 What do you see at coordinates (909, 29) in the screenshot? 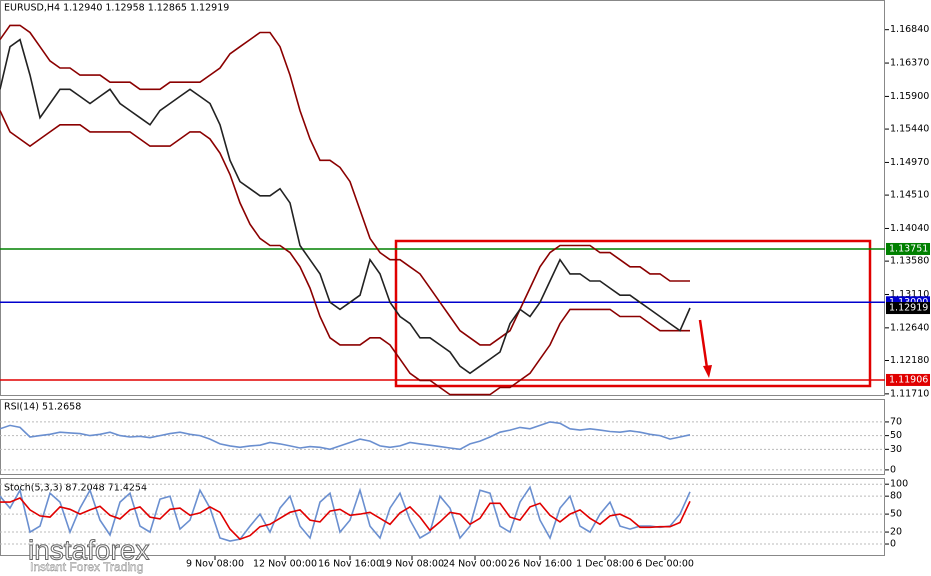
I see `y-tick-label: 1.16840` at bounding box center [909, 29].